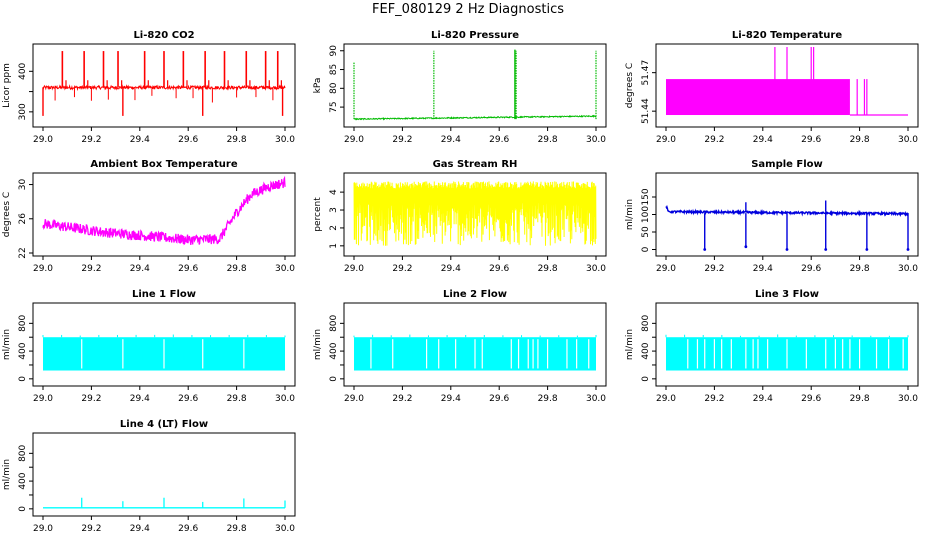 The image size is (936, 540). Describe the element at coordinates (787, 211) in the screenshot. I see `sample-series-line` at that location.